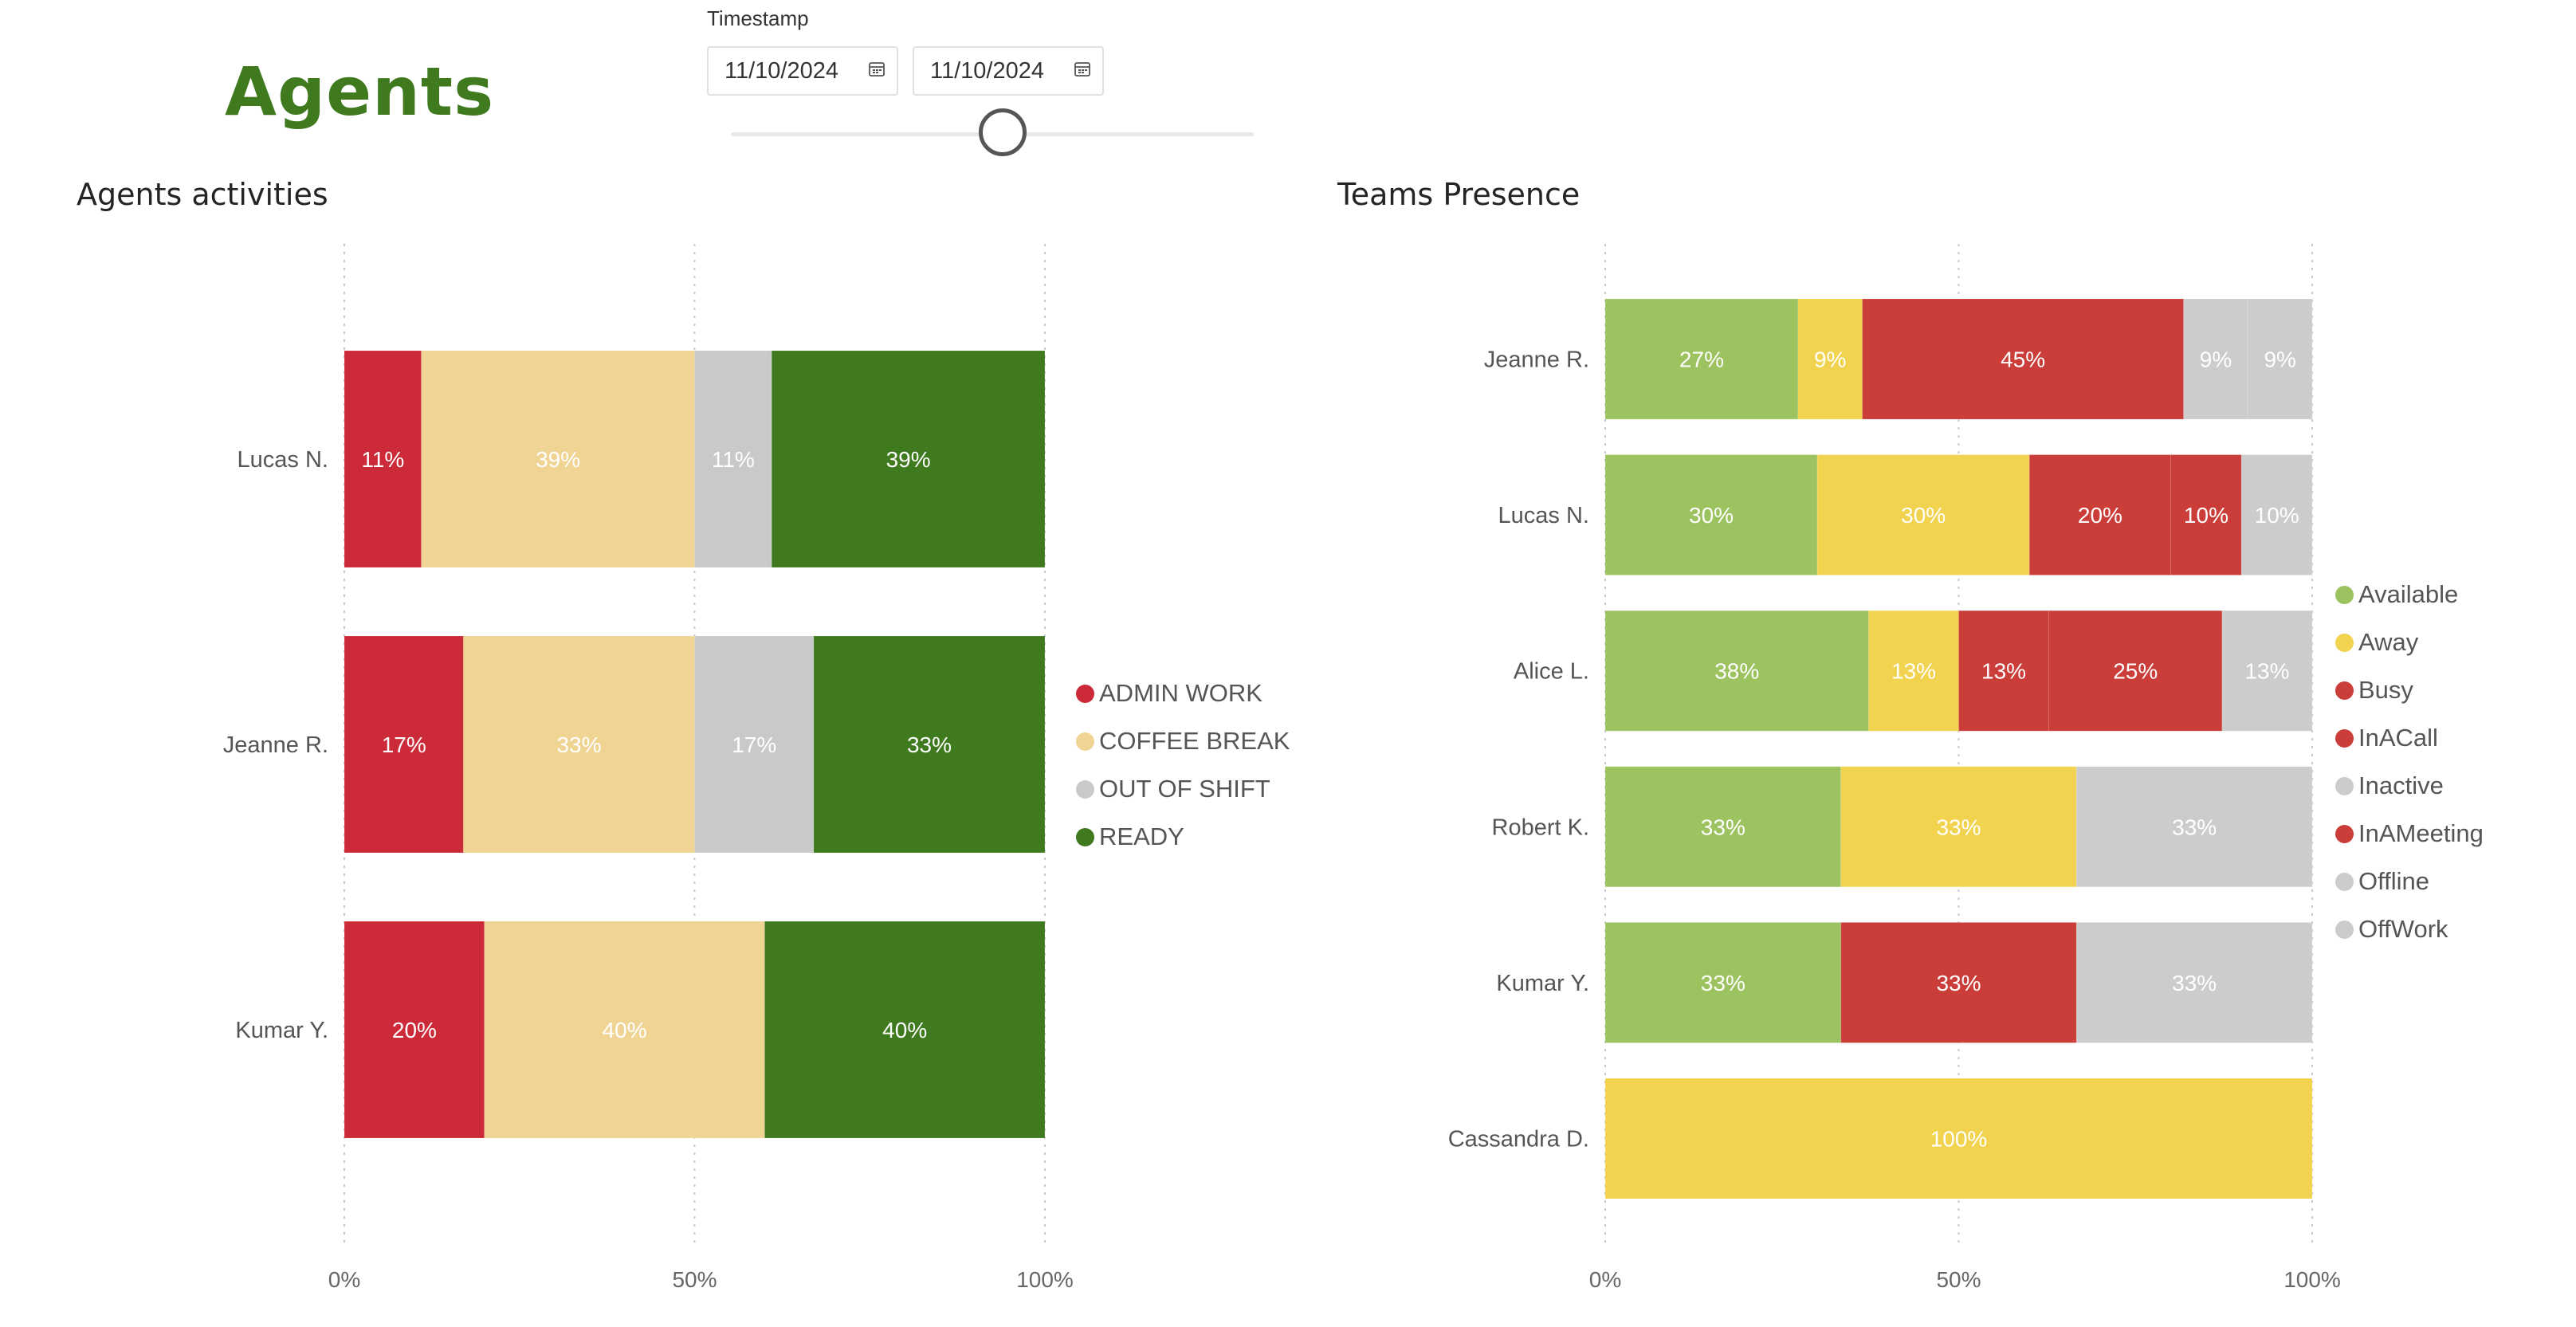 The width and height of the screenshot is (2576, 1327). Describe the element at coordinates (360, 92) in the screenshot. I see `page-title: Agents` at that location.